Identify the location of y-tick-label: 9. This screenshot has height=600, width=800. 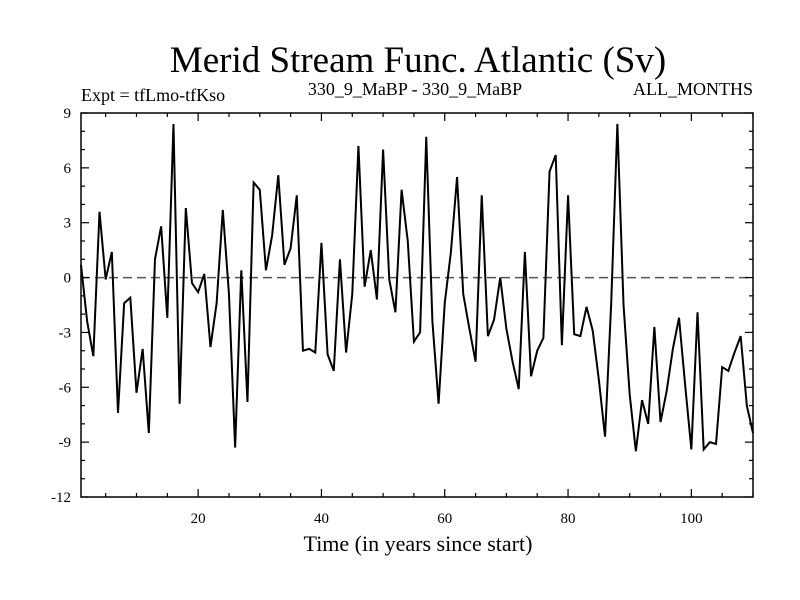
(68, 114).